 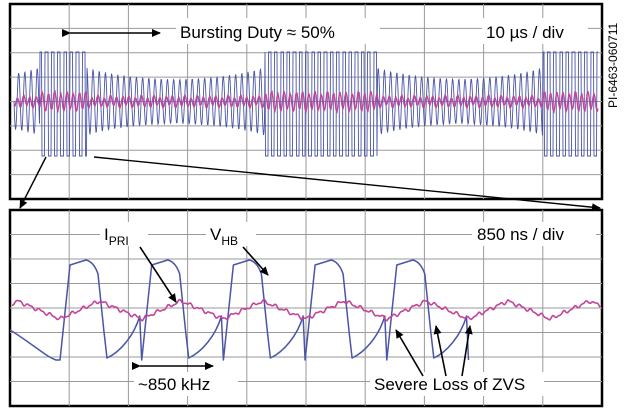 What do you see at coordinates (613, 65) in the screenshot?
I see `figure-id-label: PI-6463-060711` at bounding box center [613, 65].